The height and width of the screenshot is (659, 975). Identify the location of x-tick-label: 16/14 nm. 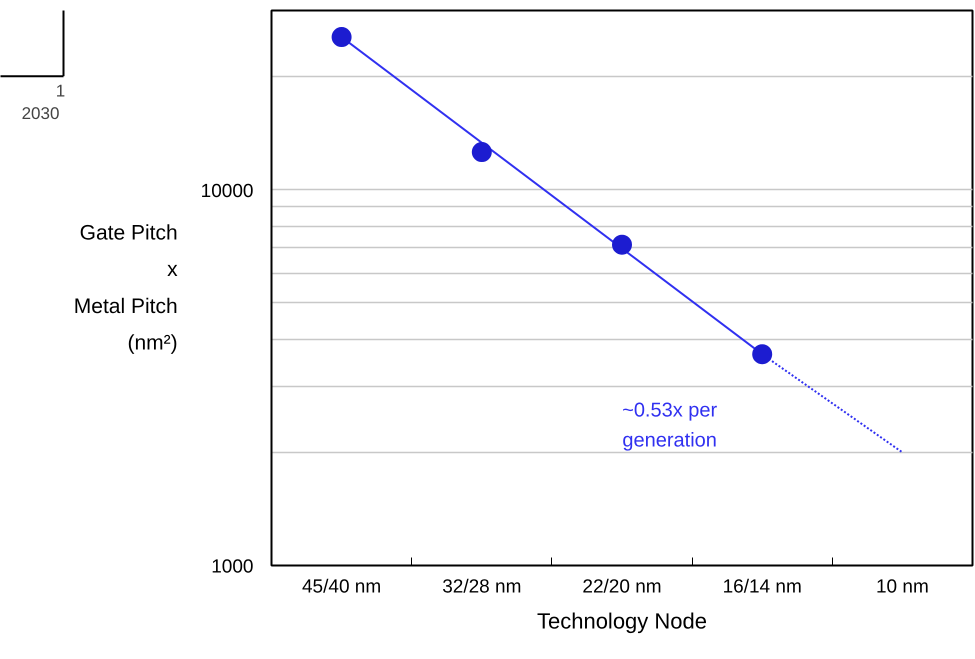
(762, 587).